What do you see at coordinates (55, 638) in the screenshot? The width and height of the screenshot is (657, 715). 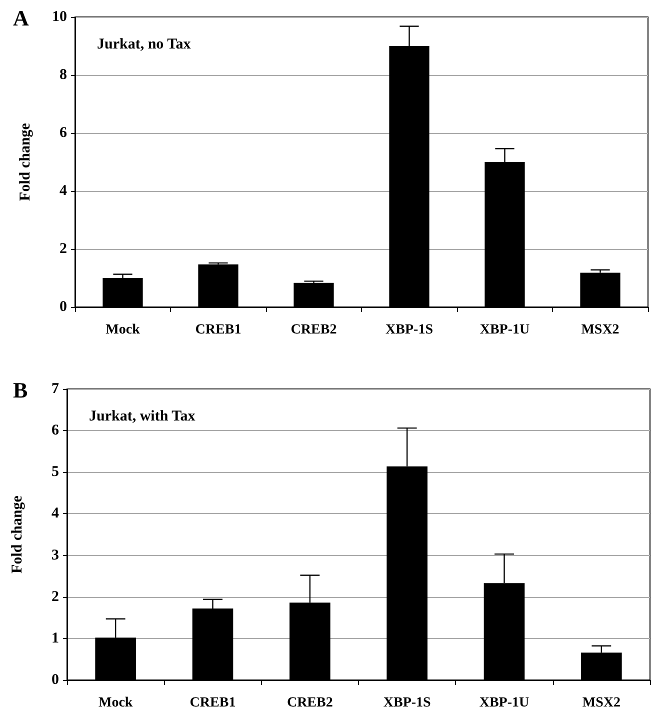 I see `y-tick-label: 1` at bounding box center [55, 638].